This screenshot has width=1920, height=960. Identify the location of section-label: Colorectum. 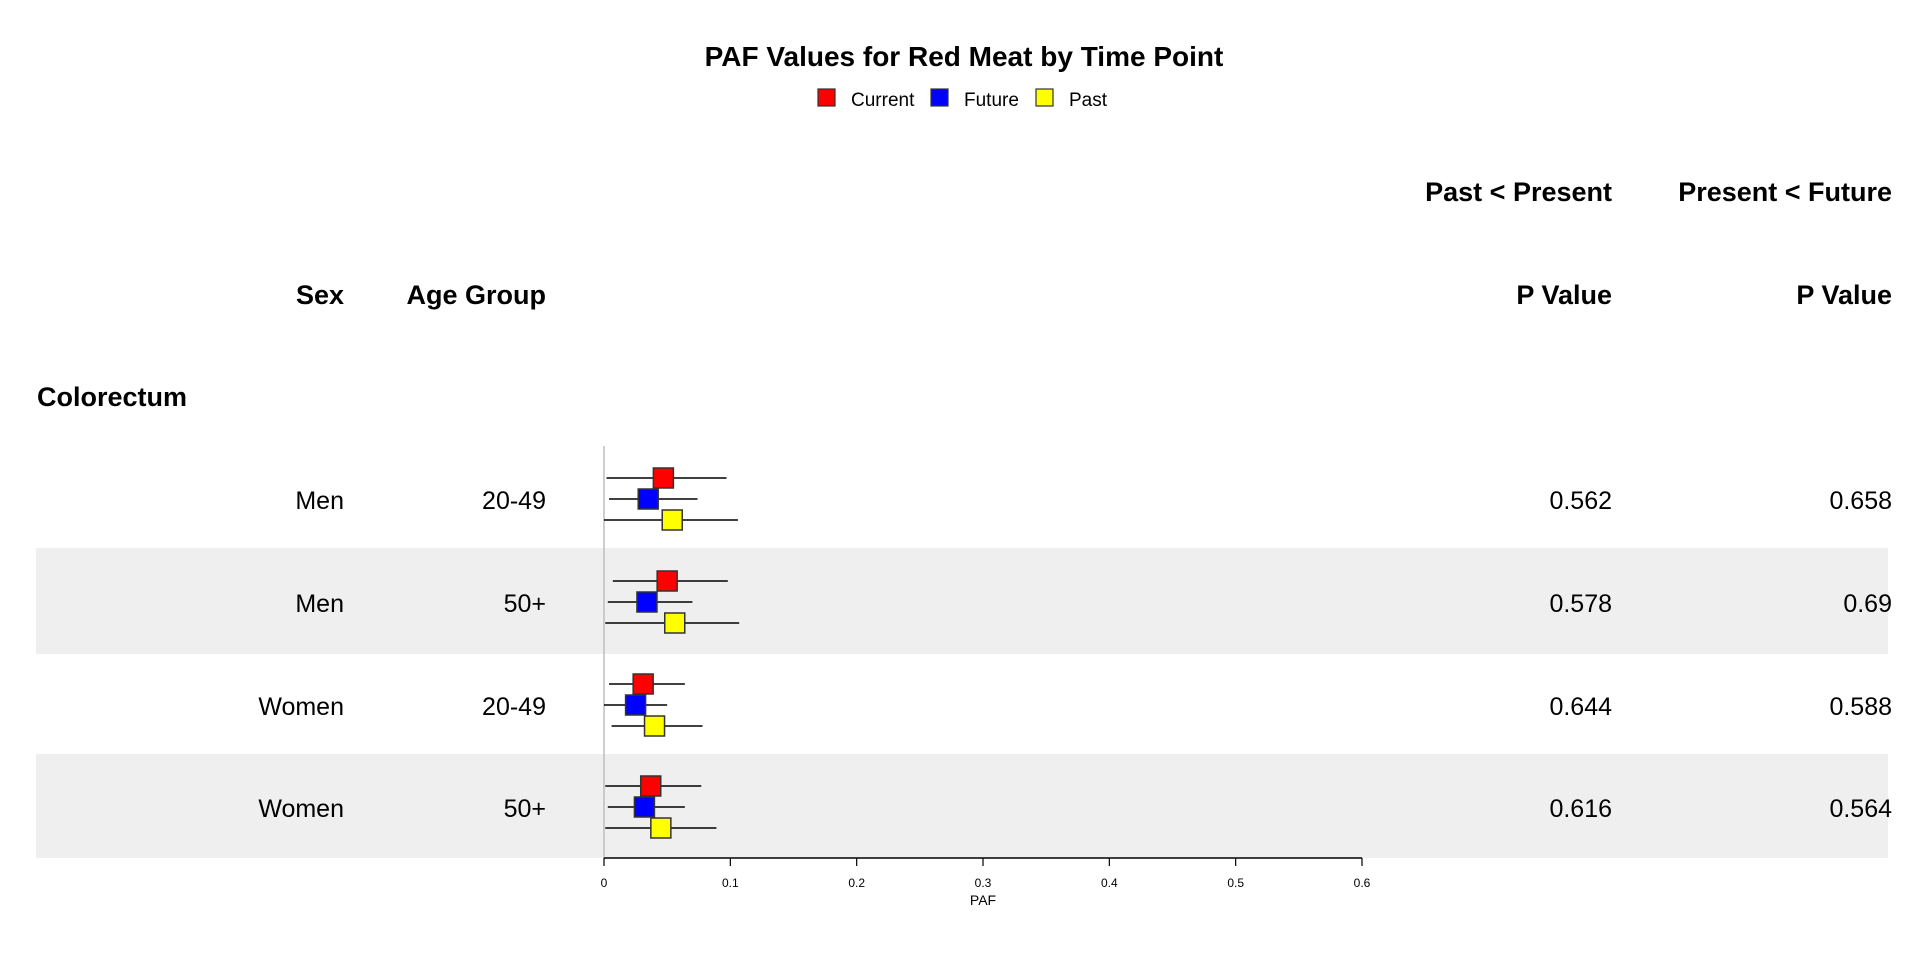
(112, 397).